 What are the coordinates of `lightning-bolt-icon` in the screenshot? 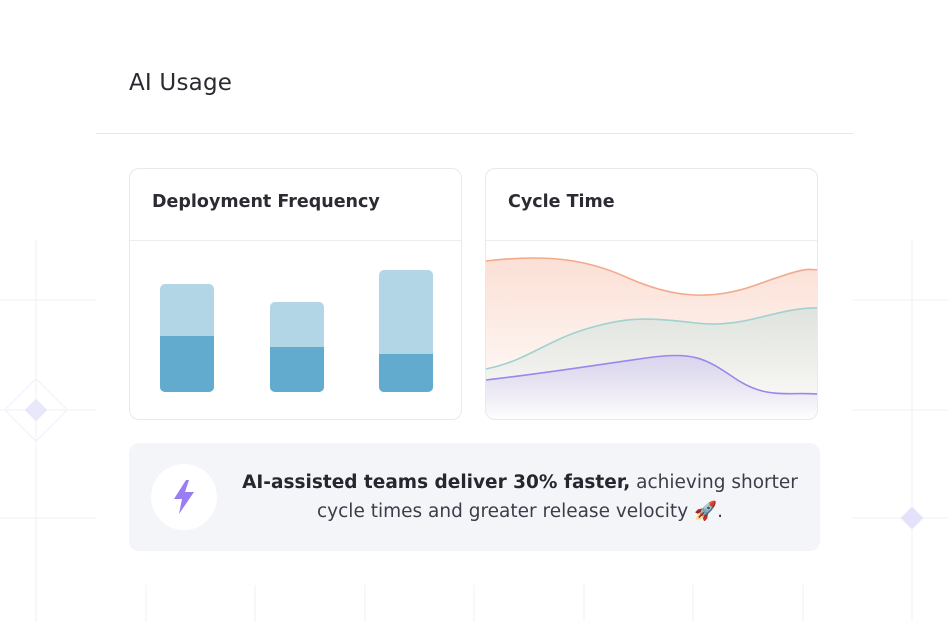 It's located at (184, 497).